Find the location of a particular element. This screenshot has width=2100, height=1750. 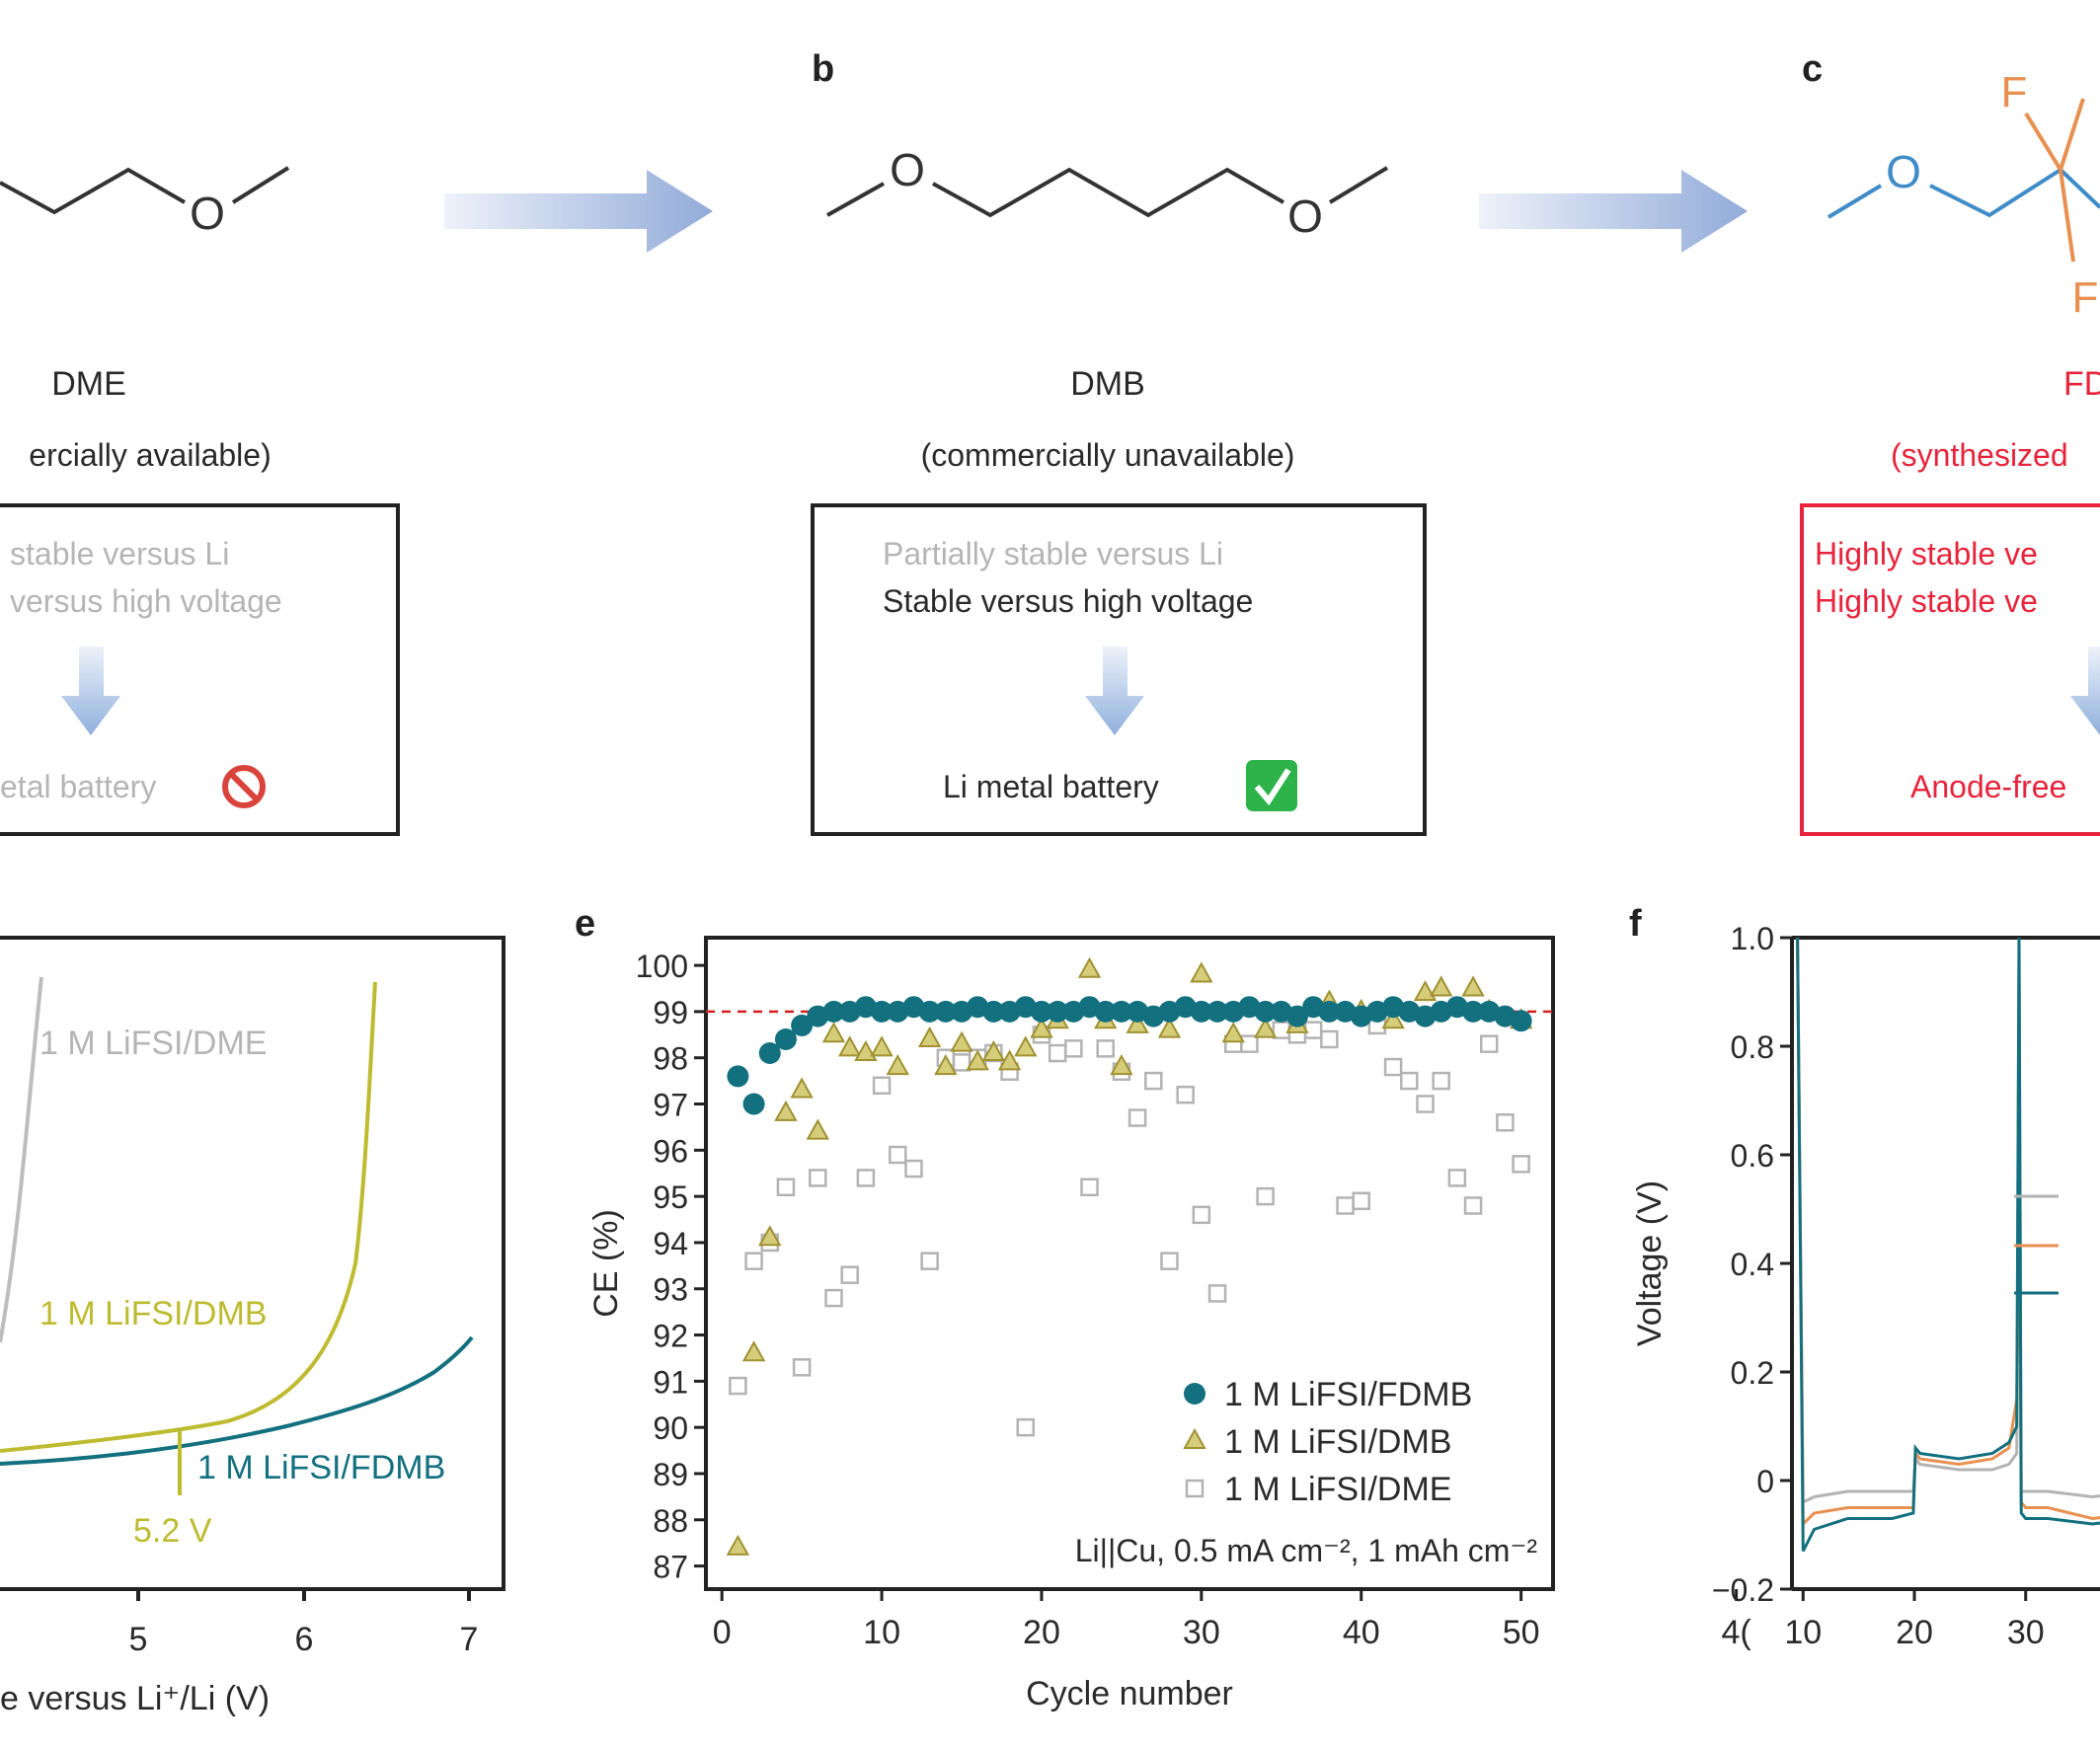

dmb-oxygen-2: O is located at coordinates (1305, 216).